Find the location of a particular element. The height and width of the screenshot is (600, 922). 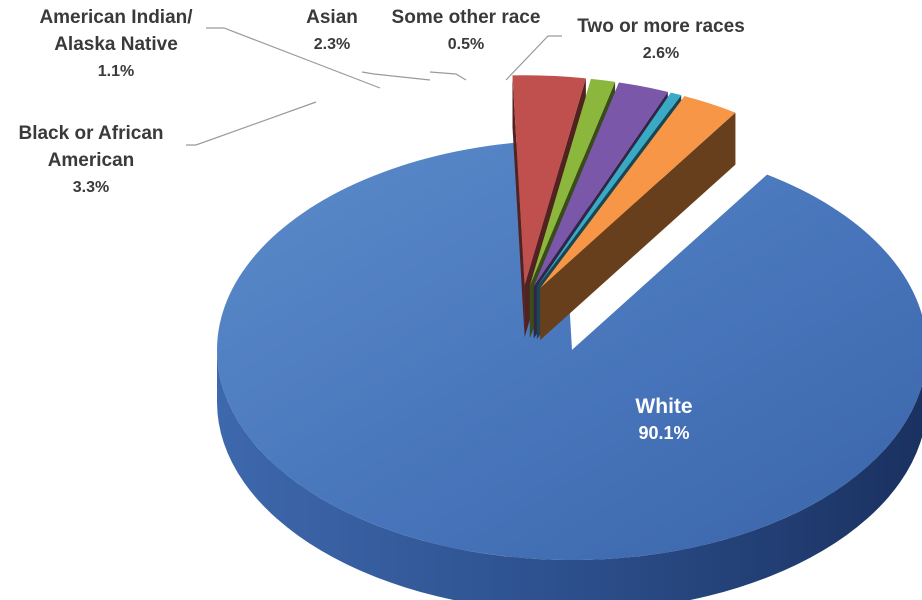

leader-black is located at coordinates (251, 123).